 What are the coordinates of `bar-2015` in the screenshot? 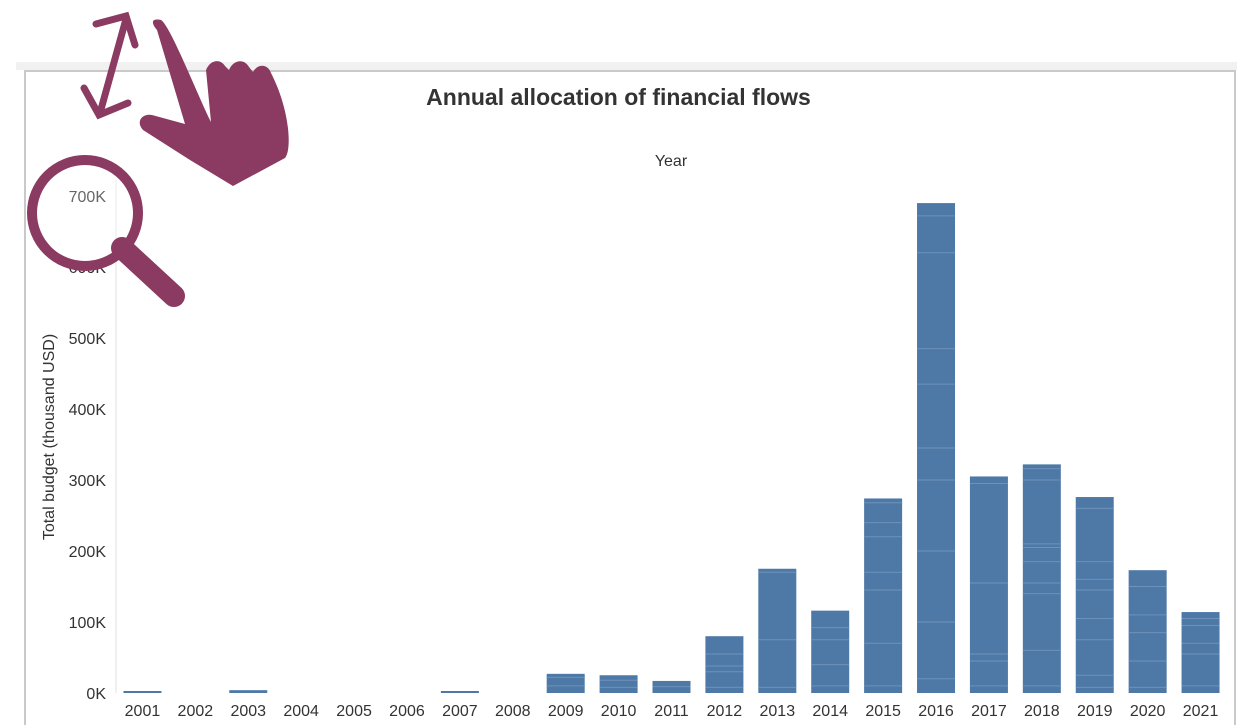 It's located at (883, 595).